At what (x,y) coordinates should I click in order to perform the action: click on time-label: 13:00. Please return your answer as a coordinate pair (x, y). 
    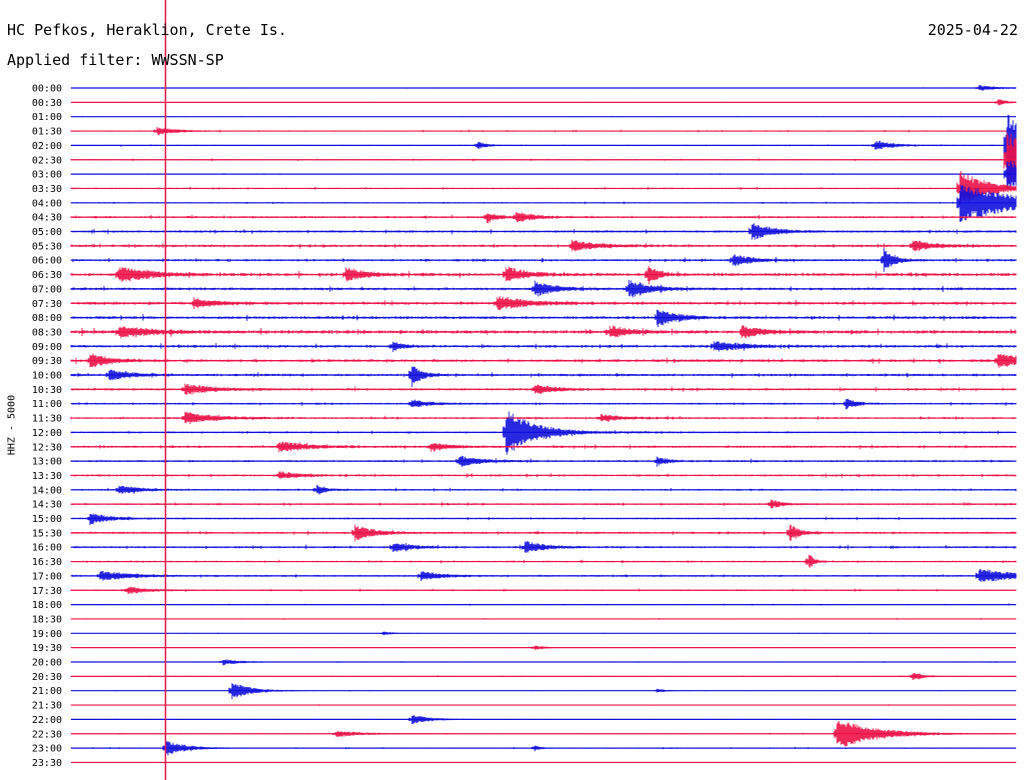
    Looking at the image, I should click on (47, 462).